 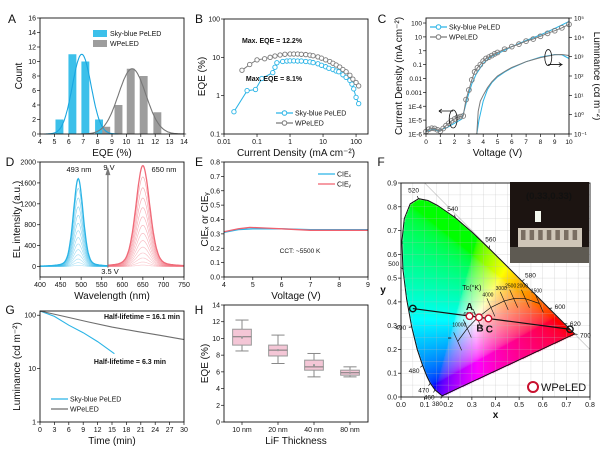 I want to click on emitter-point, so click(x=570, y=329).